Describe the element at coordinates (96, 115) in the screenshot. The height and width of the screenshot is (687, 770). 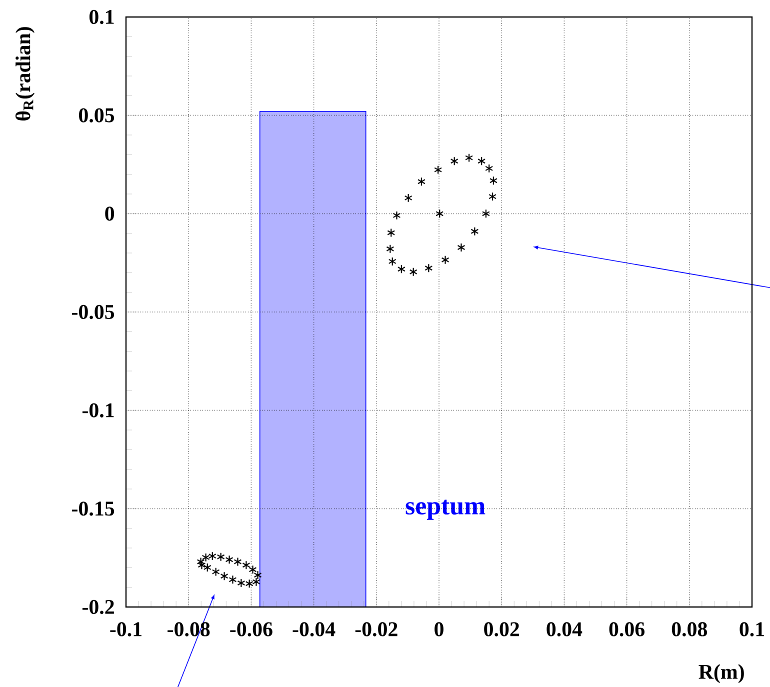
I see `y-tick-label: 0.05` at that location.